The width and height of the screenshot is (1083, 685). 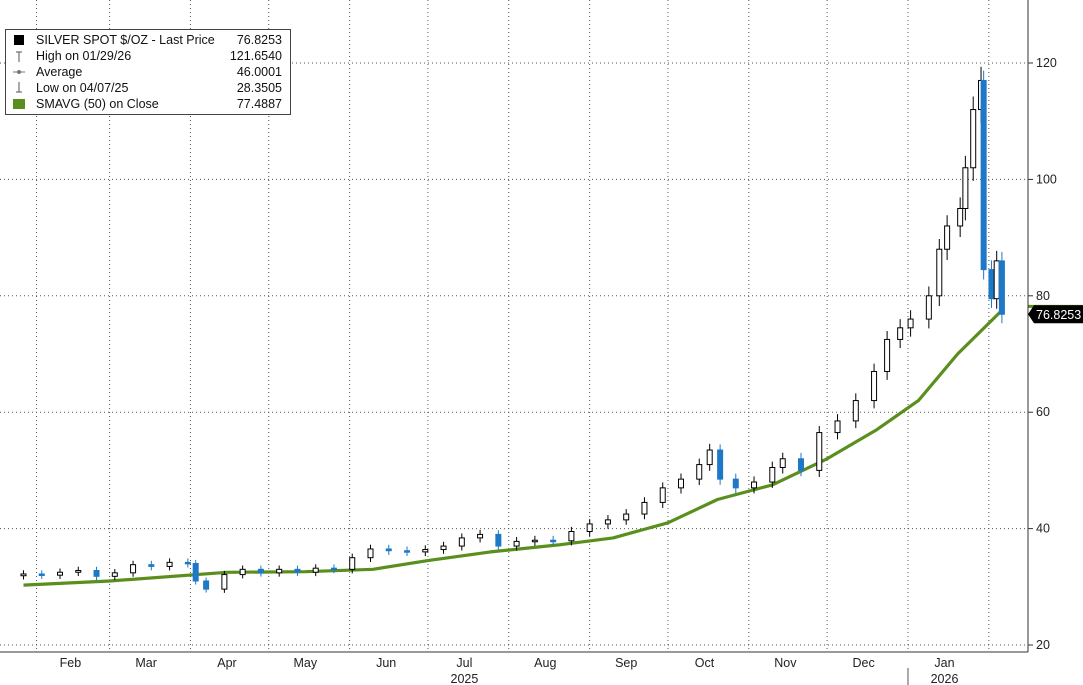 What do you see at coordinates (19, 87) in the screenshot?
I see `low-marker-icon` at bounding box center [19, 87].